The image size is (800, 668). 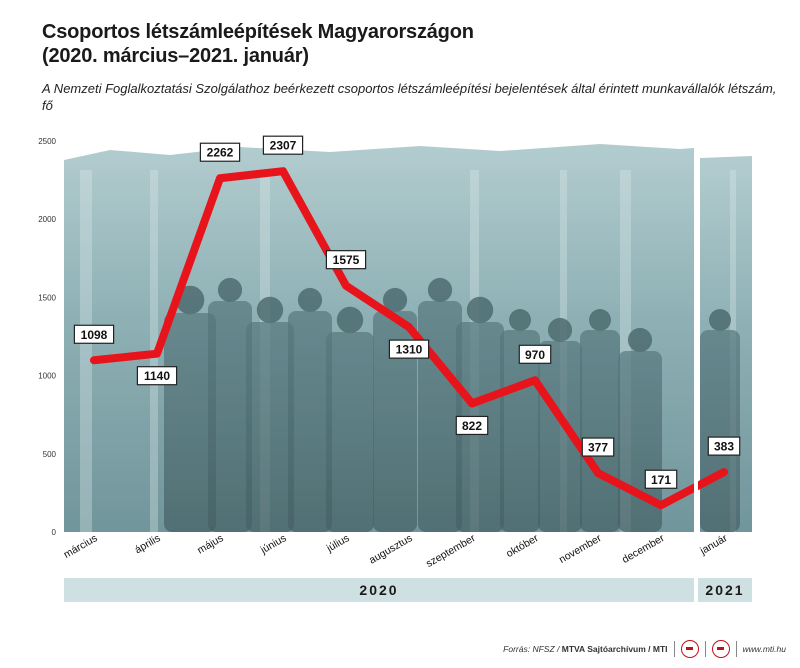 I want to click on source-prefix: Forrás: NFSZ /, so click(x=532, y=649).